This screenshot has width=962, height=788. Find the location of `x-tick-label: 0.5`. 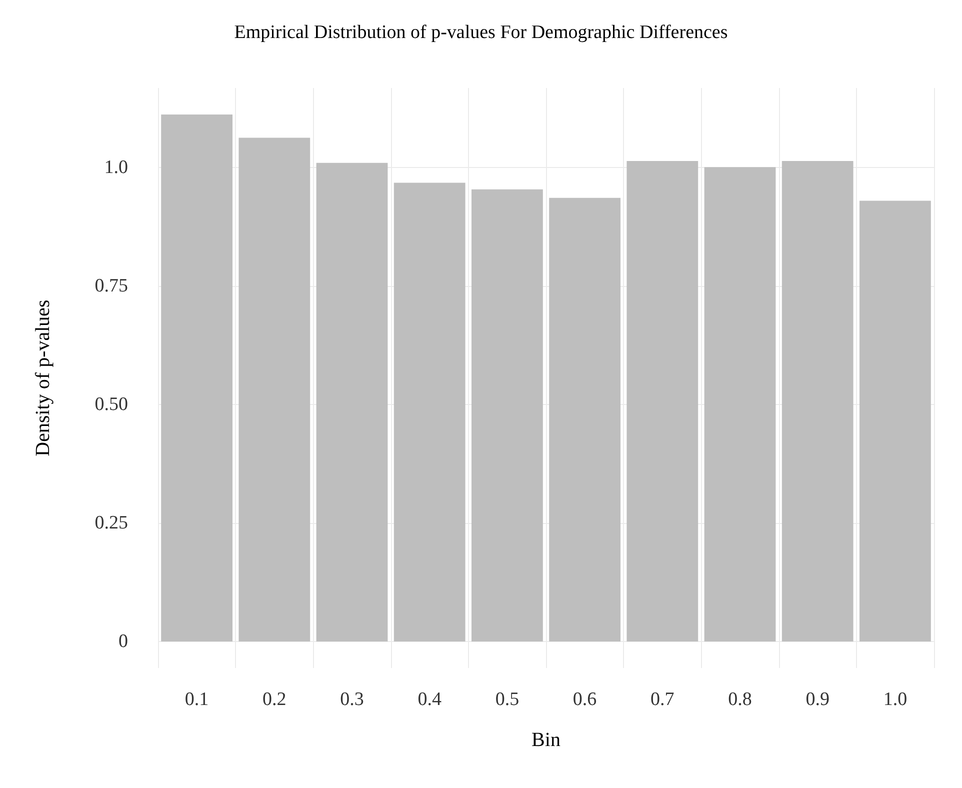

x-tick-label: 0.5 is located at coordinates (507, 699).